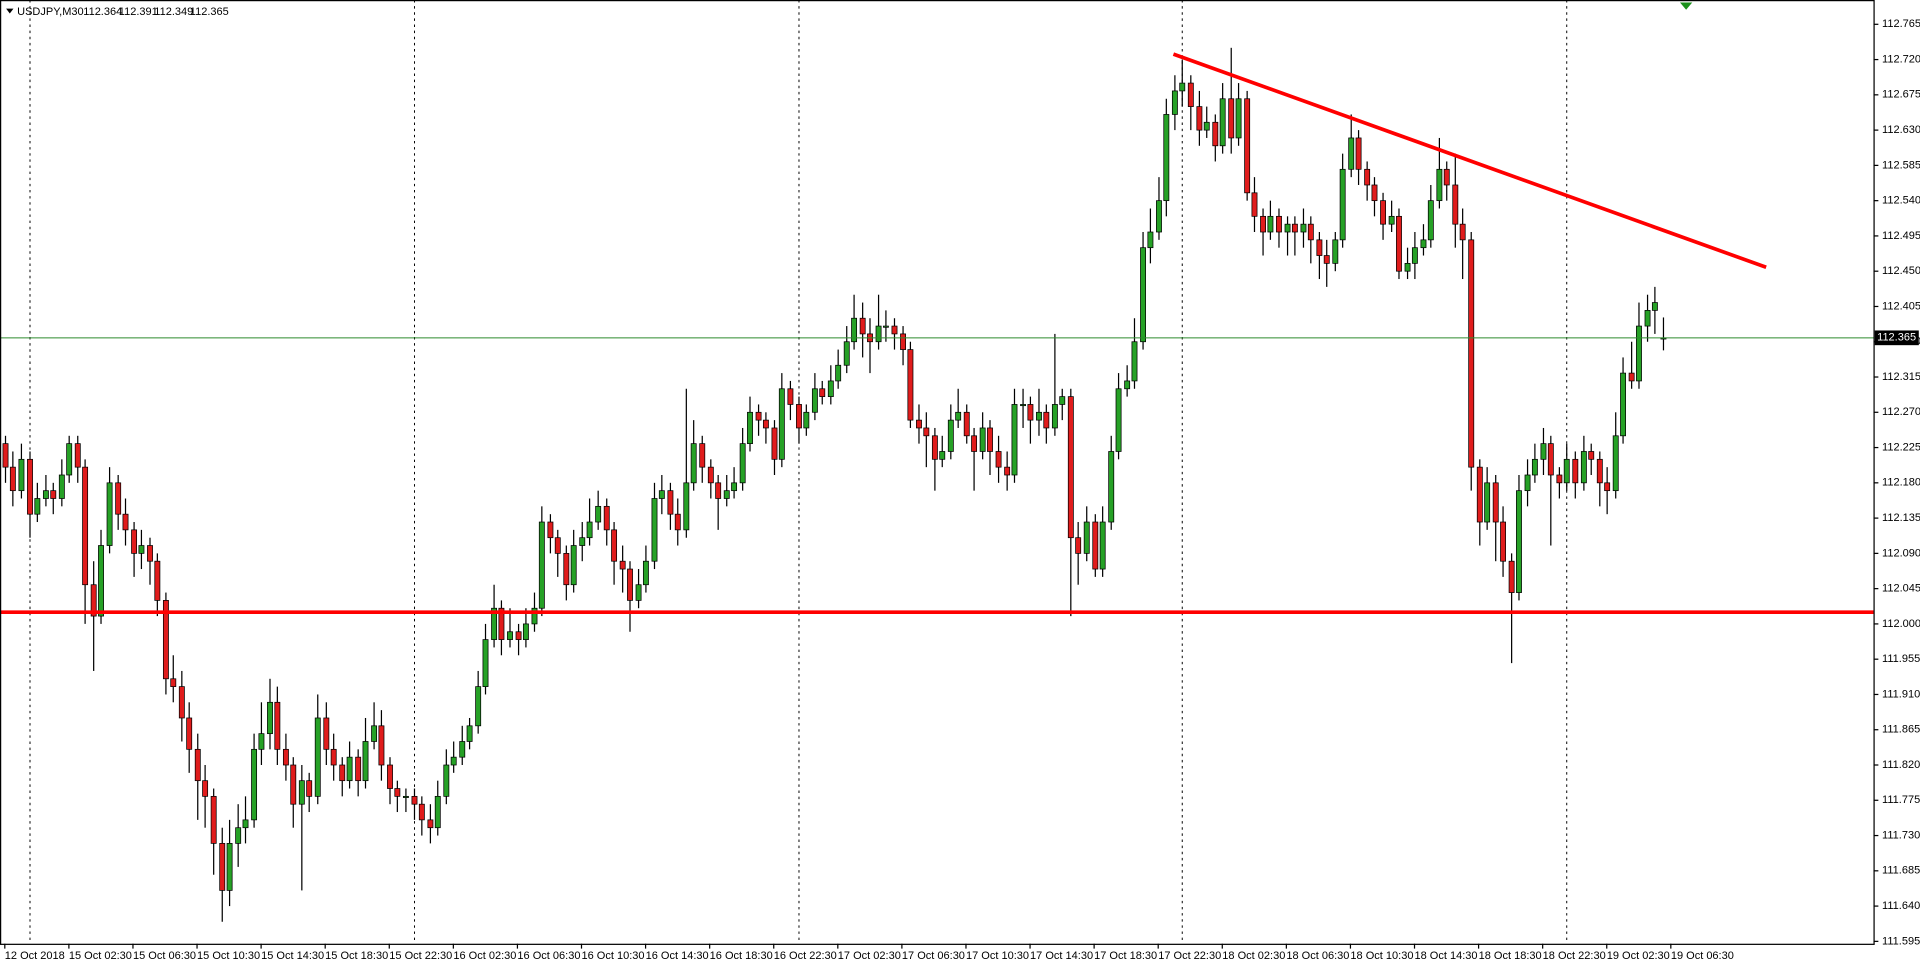  What do you see at coordinates (102, 12) in the screenshot?
I see `open-price: 112.364` at bounding box center [102, 12].